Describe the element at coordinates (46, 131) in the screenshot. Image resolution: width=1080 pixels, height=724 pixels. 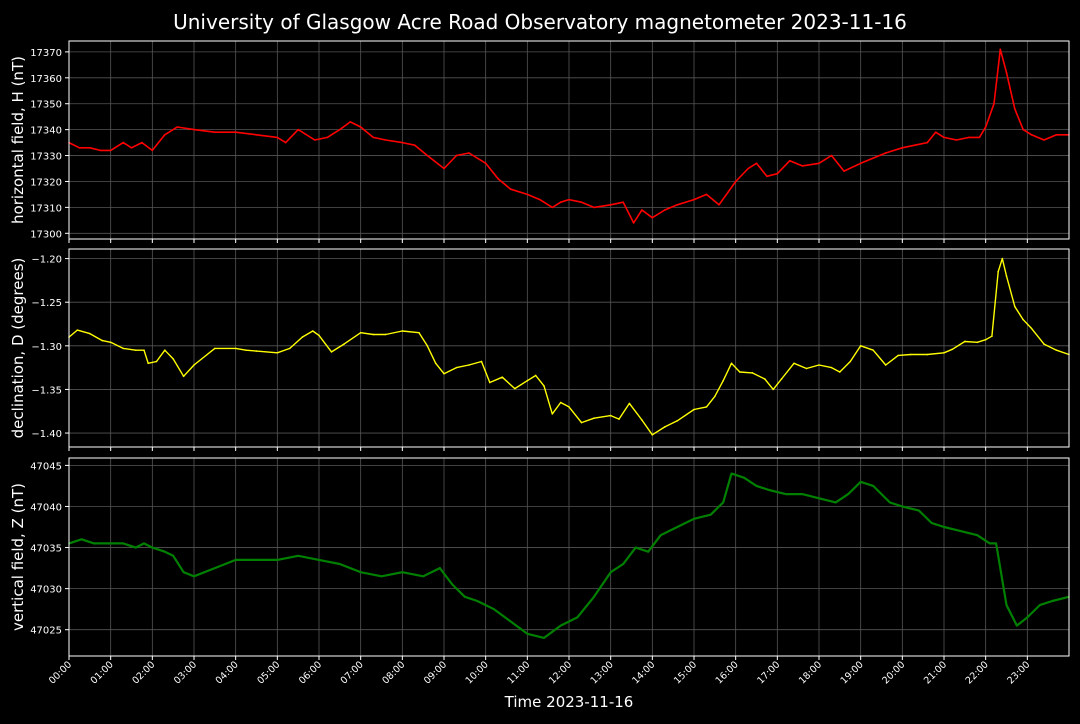
I see `y-tick-label: 17340` at that location.